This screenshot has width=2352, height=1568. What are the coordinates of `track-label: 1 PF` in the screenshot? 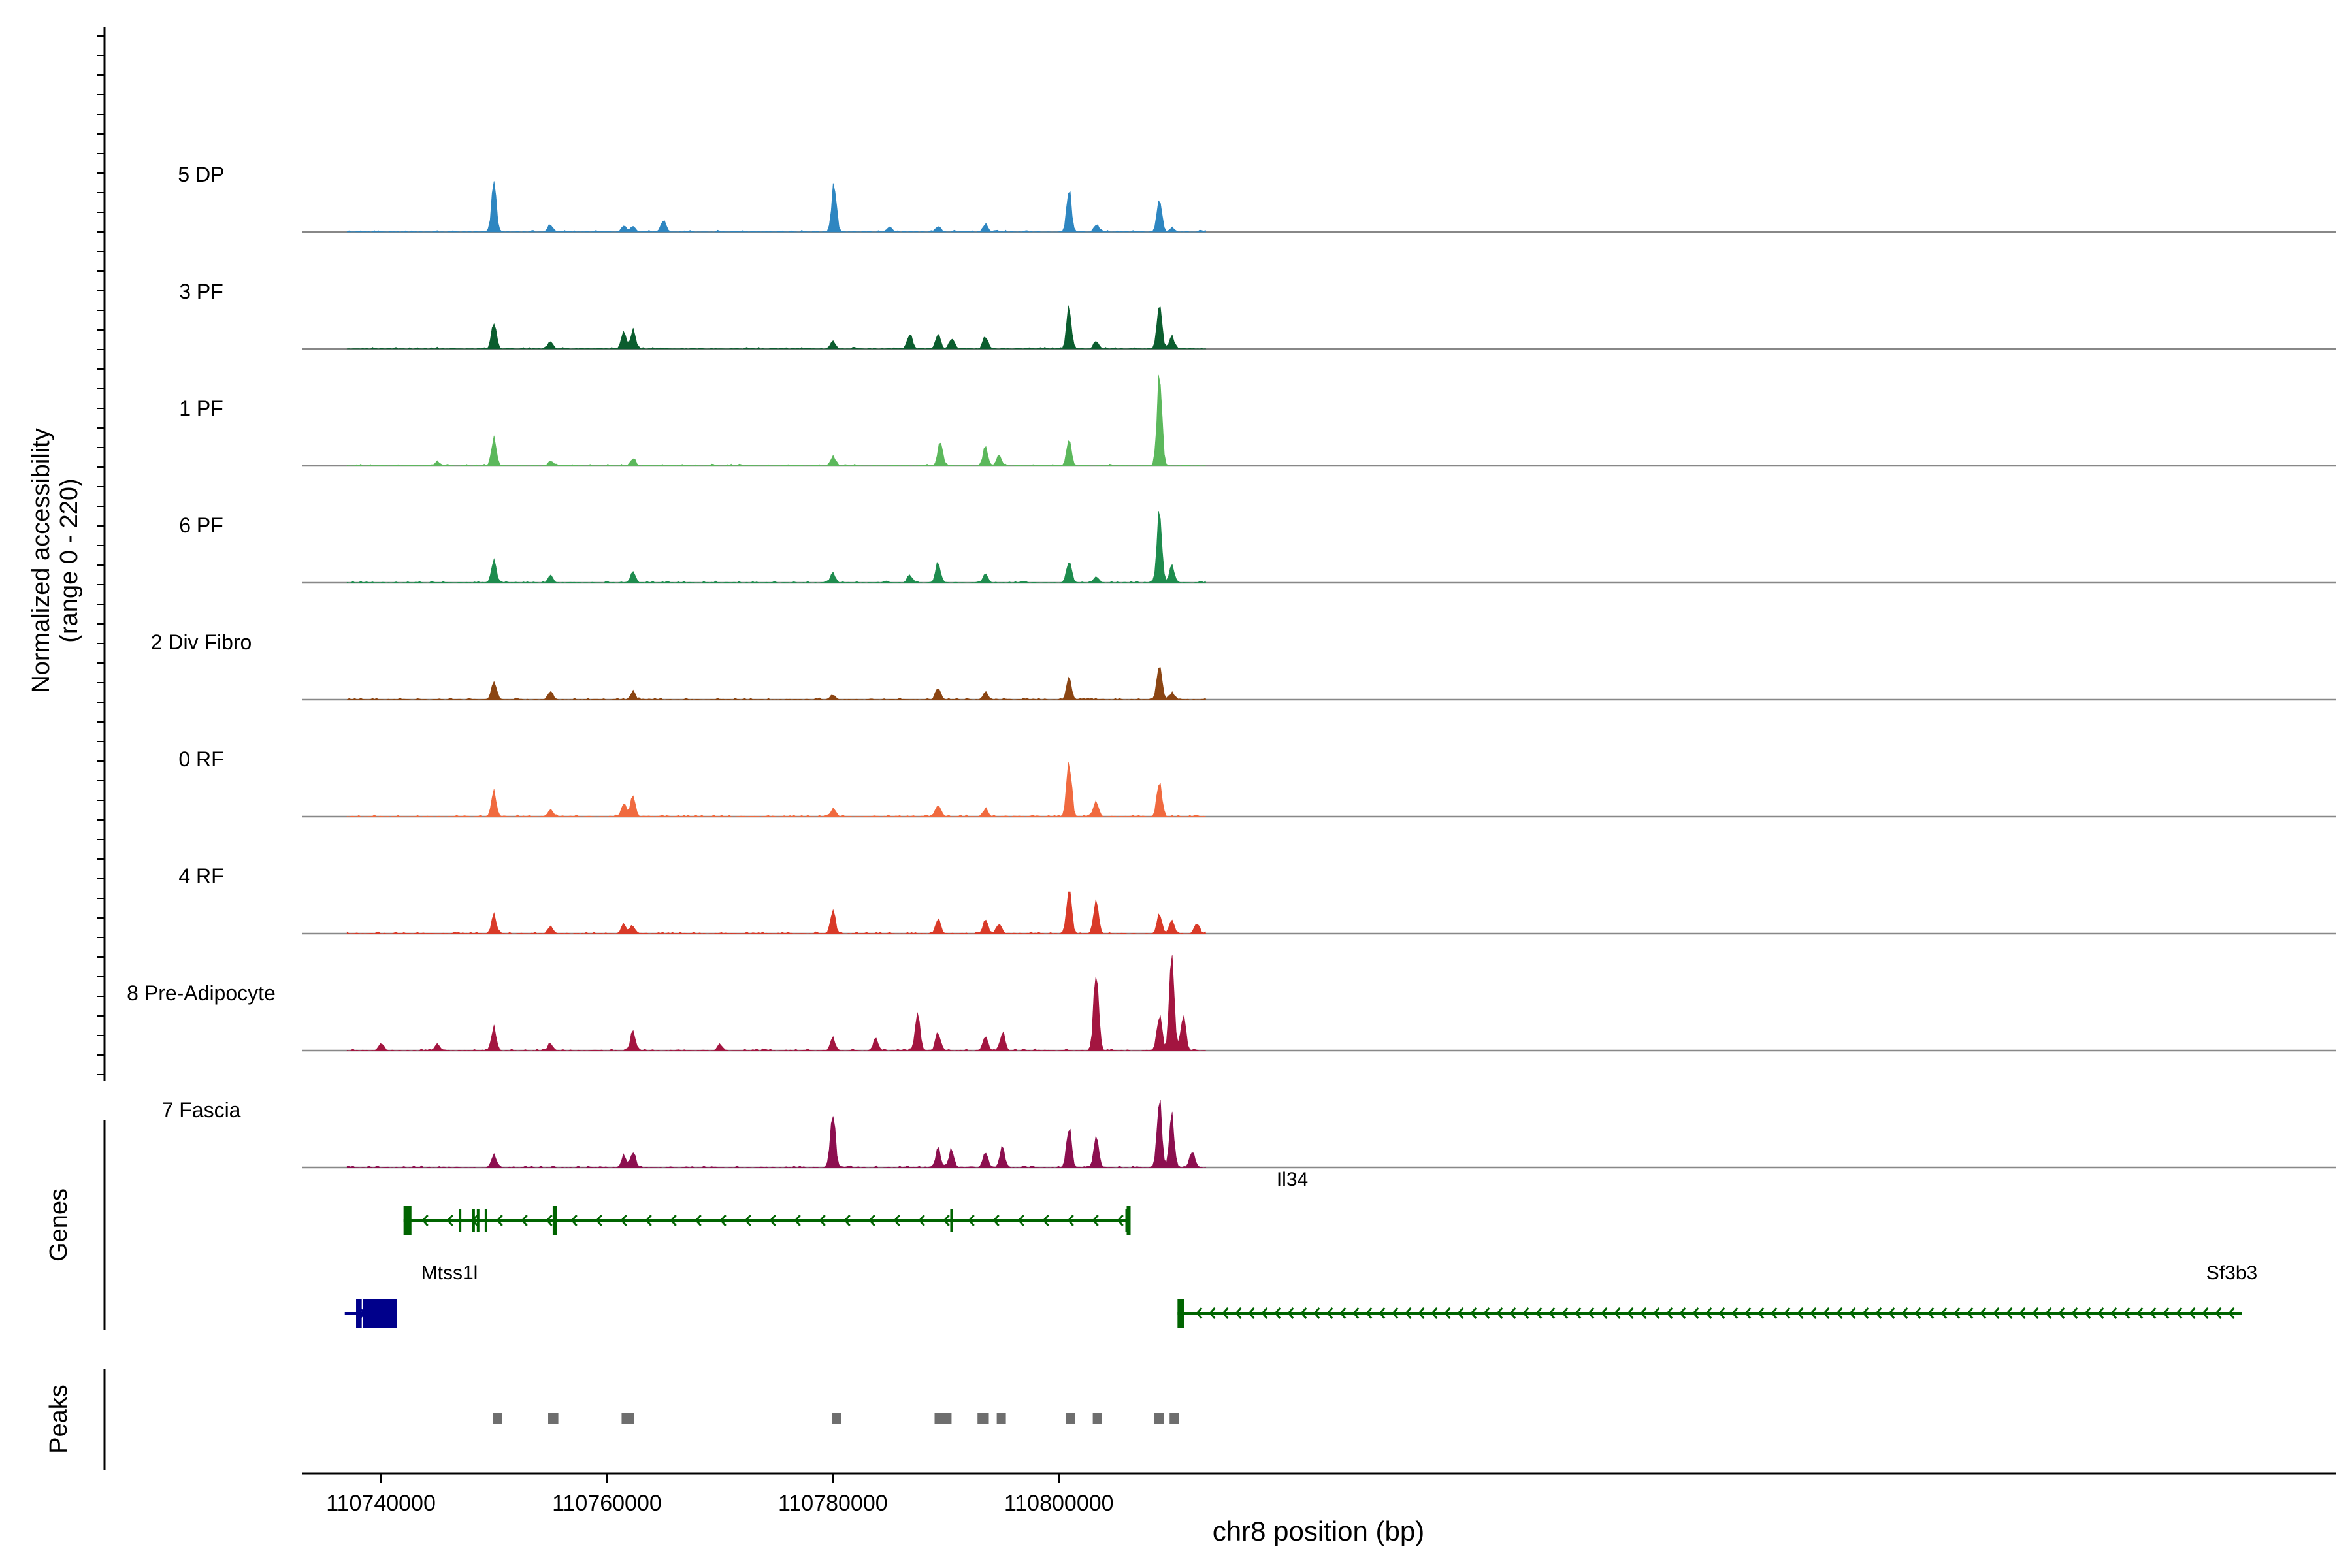 It's located at (201, 408).